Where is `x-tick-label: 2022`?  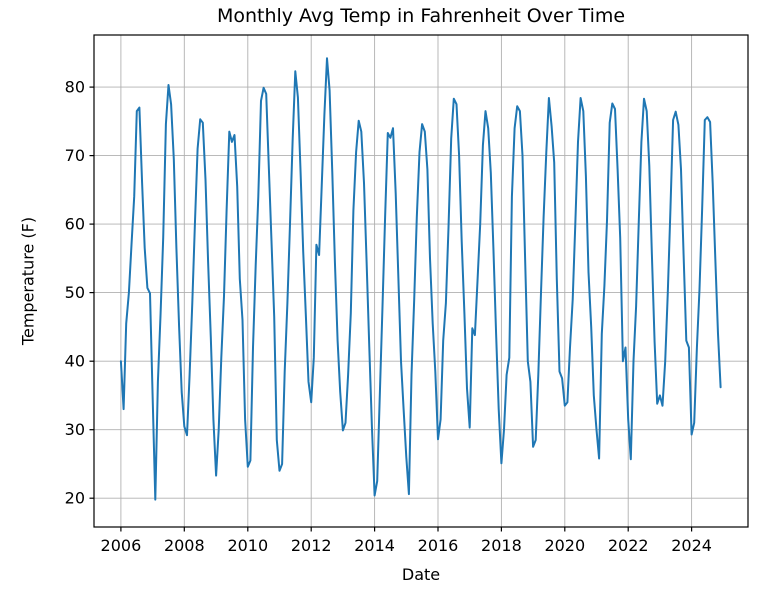
x-tick-label: 2022 is located at coordinates (628, 545).